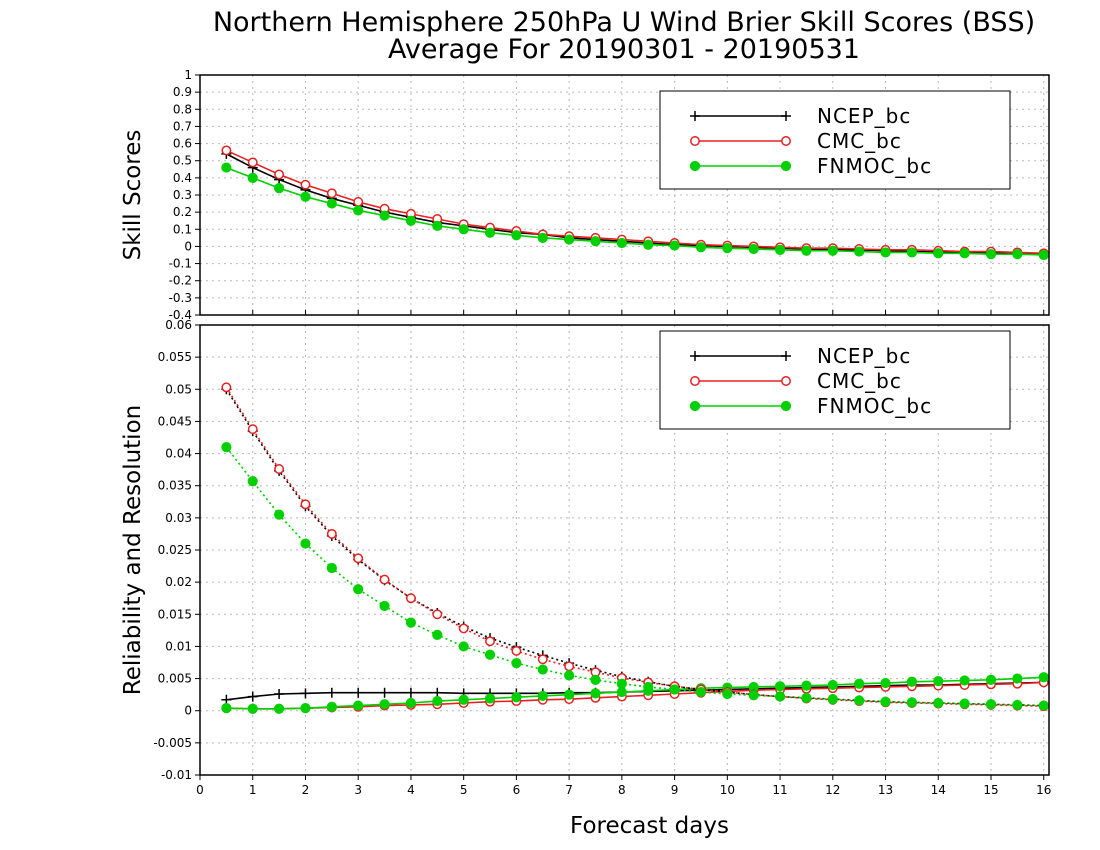 This screenshot has width=1100, height=850. I want to click on y-tick-label: 0.7, so click(182, 126).